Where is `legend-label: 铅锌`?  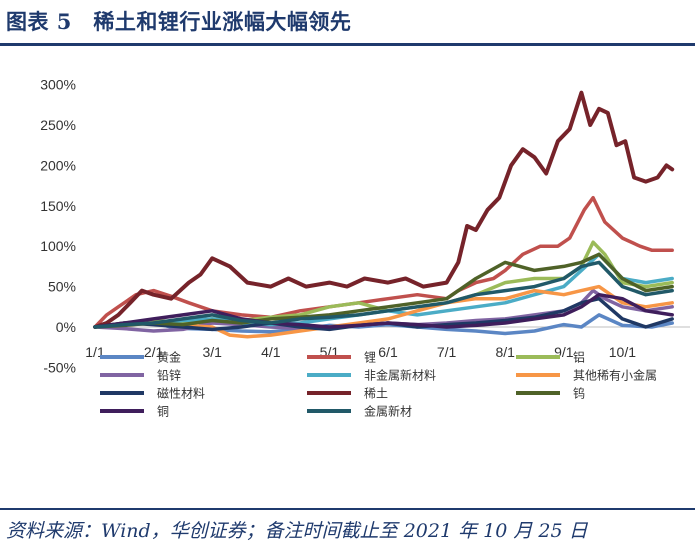
legend-label: 铅锌 is located at coordinates (169, 376).